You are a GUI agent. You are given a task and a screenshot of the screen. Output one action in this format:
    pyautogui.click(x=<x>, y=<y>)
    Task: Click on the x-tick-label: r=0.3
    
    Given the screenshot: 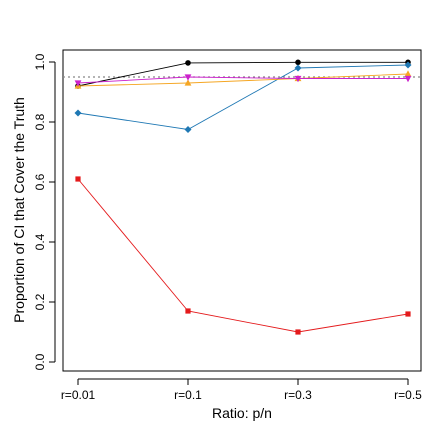 What is the action you would take?
    pyautogui.click(x=298, y=395)
    